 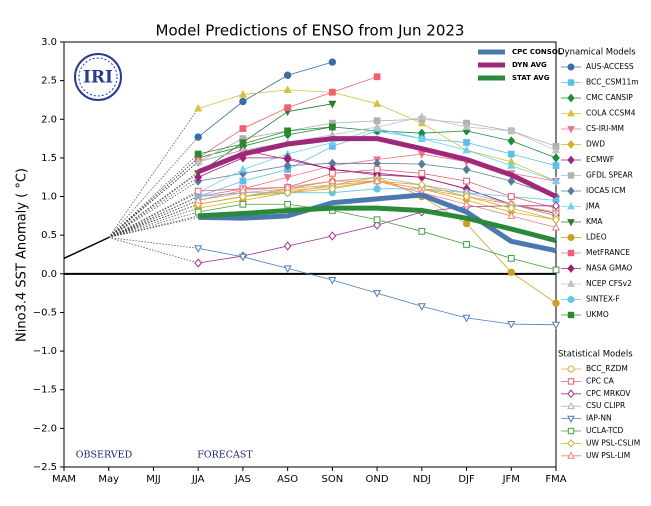 What do you see at coordinates (609, 268) in the screenshot?
I see `legend-label: NASA GMAO` at bounding box center [609, 268].